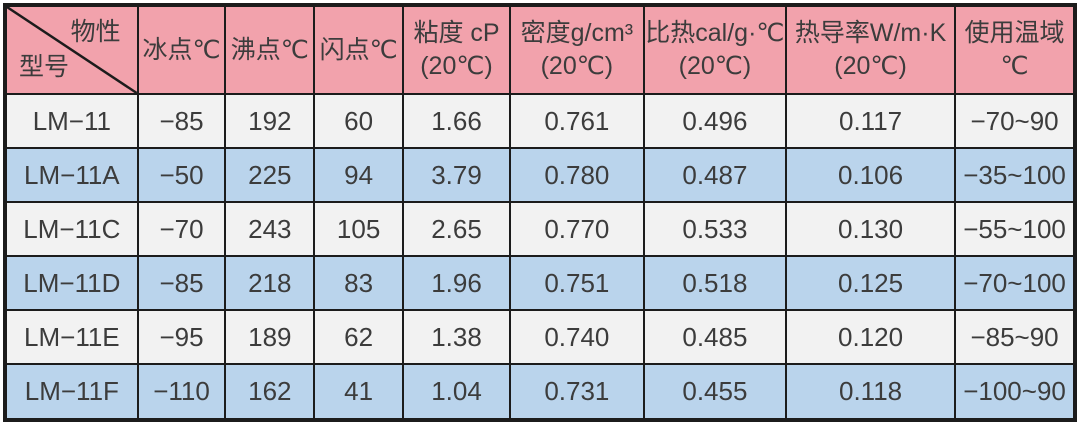 This screenshot has width=1080, height=425. I want to click on table-cell: 1.96, so click(456, 283).